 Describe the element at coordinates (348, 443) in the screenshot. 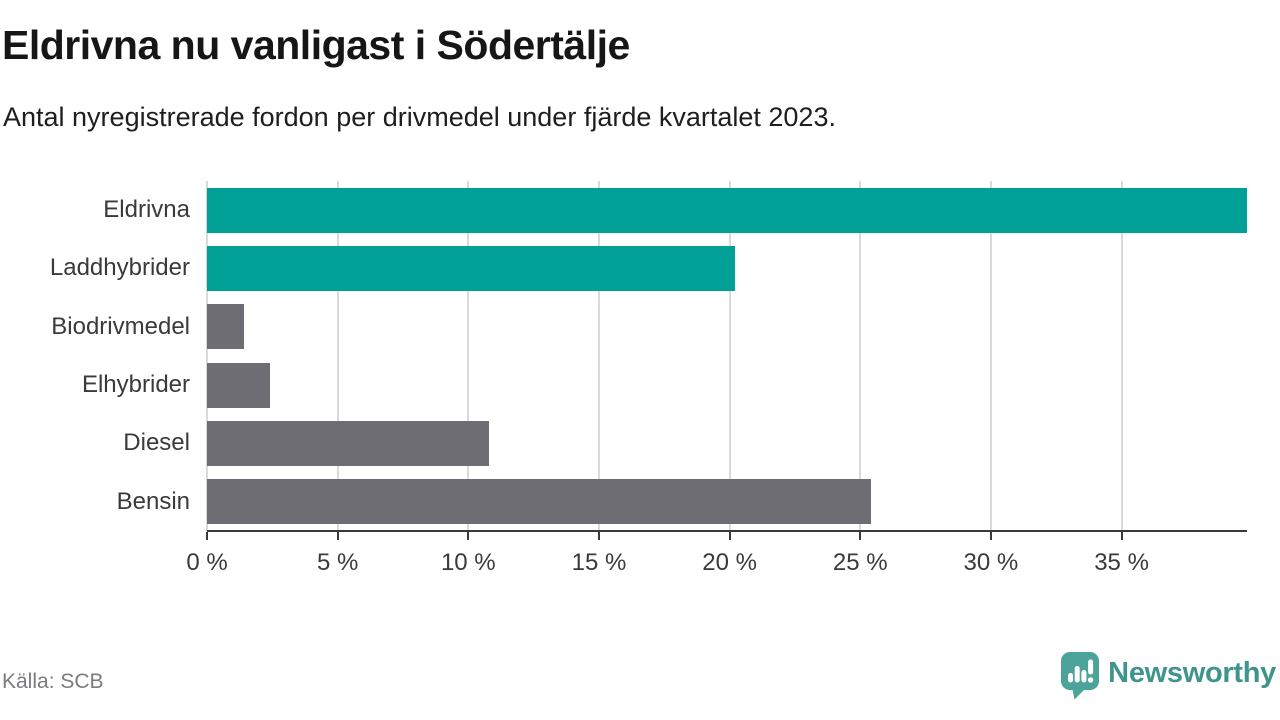

I see `bar-diesel` at that location.